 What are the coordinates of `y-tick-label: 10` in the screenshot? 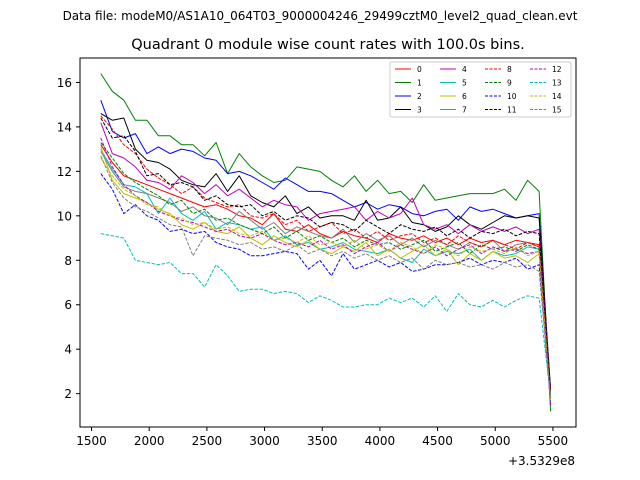 It's located at (64, 216).